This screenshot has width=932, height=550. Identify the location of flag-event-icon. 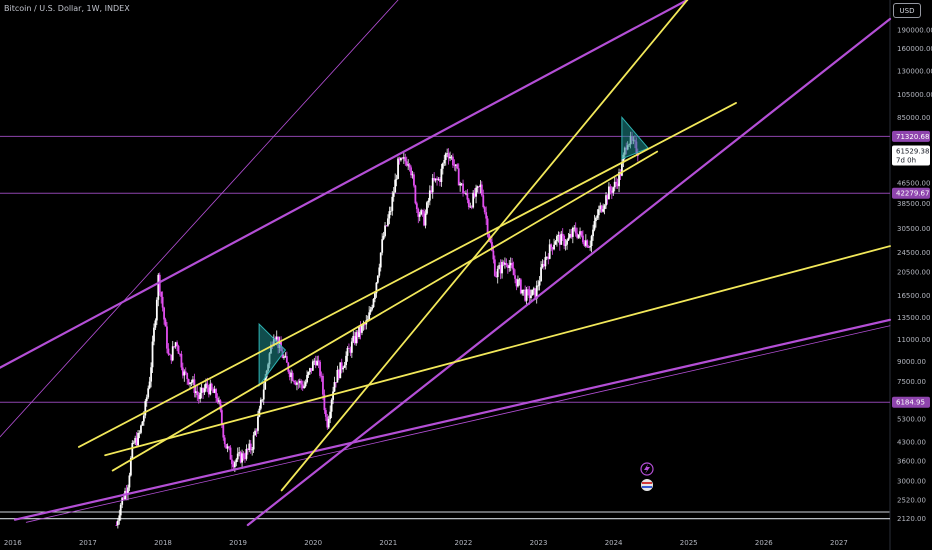
(647, 485).